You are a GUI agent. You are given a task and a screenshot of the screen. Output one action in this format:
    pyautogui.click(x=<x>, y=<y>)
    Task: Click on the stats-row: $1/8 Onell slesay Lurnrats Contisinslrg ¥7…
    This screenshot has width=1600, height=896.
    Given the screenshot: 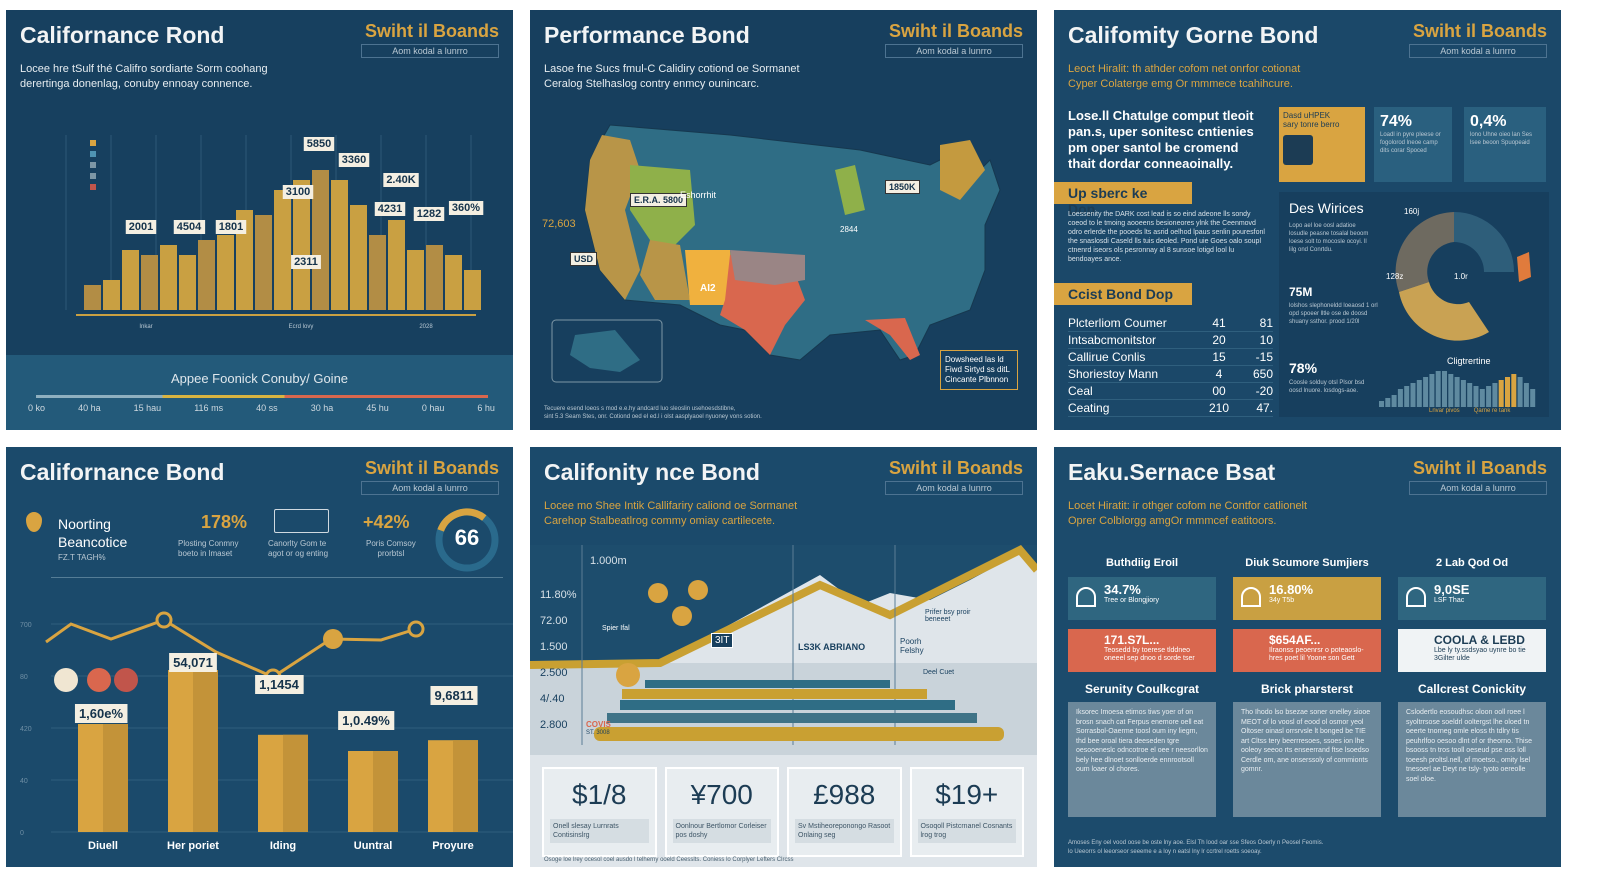 What is the action you would take?
    pyautogui.click(x=783, y=812)
    